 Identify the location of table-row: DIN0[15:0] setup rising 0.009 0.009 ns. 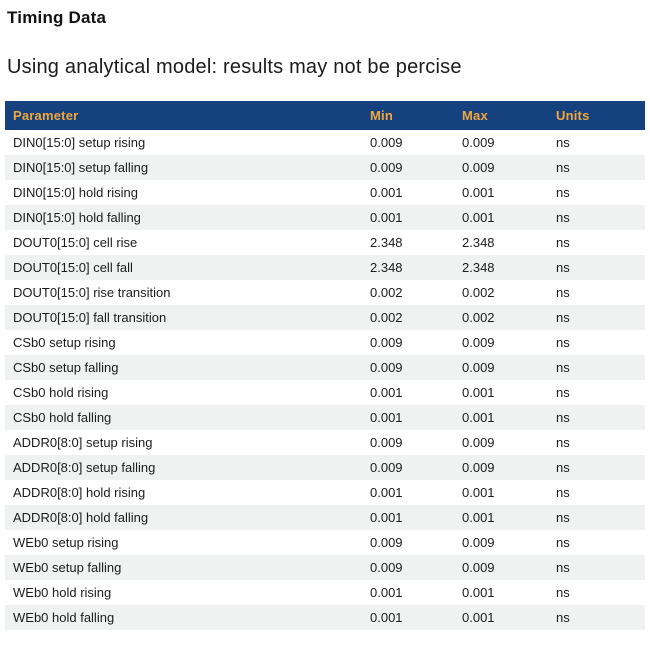
(325, 142).